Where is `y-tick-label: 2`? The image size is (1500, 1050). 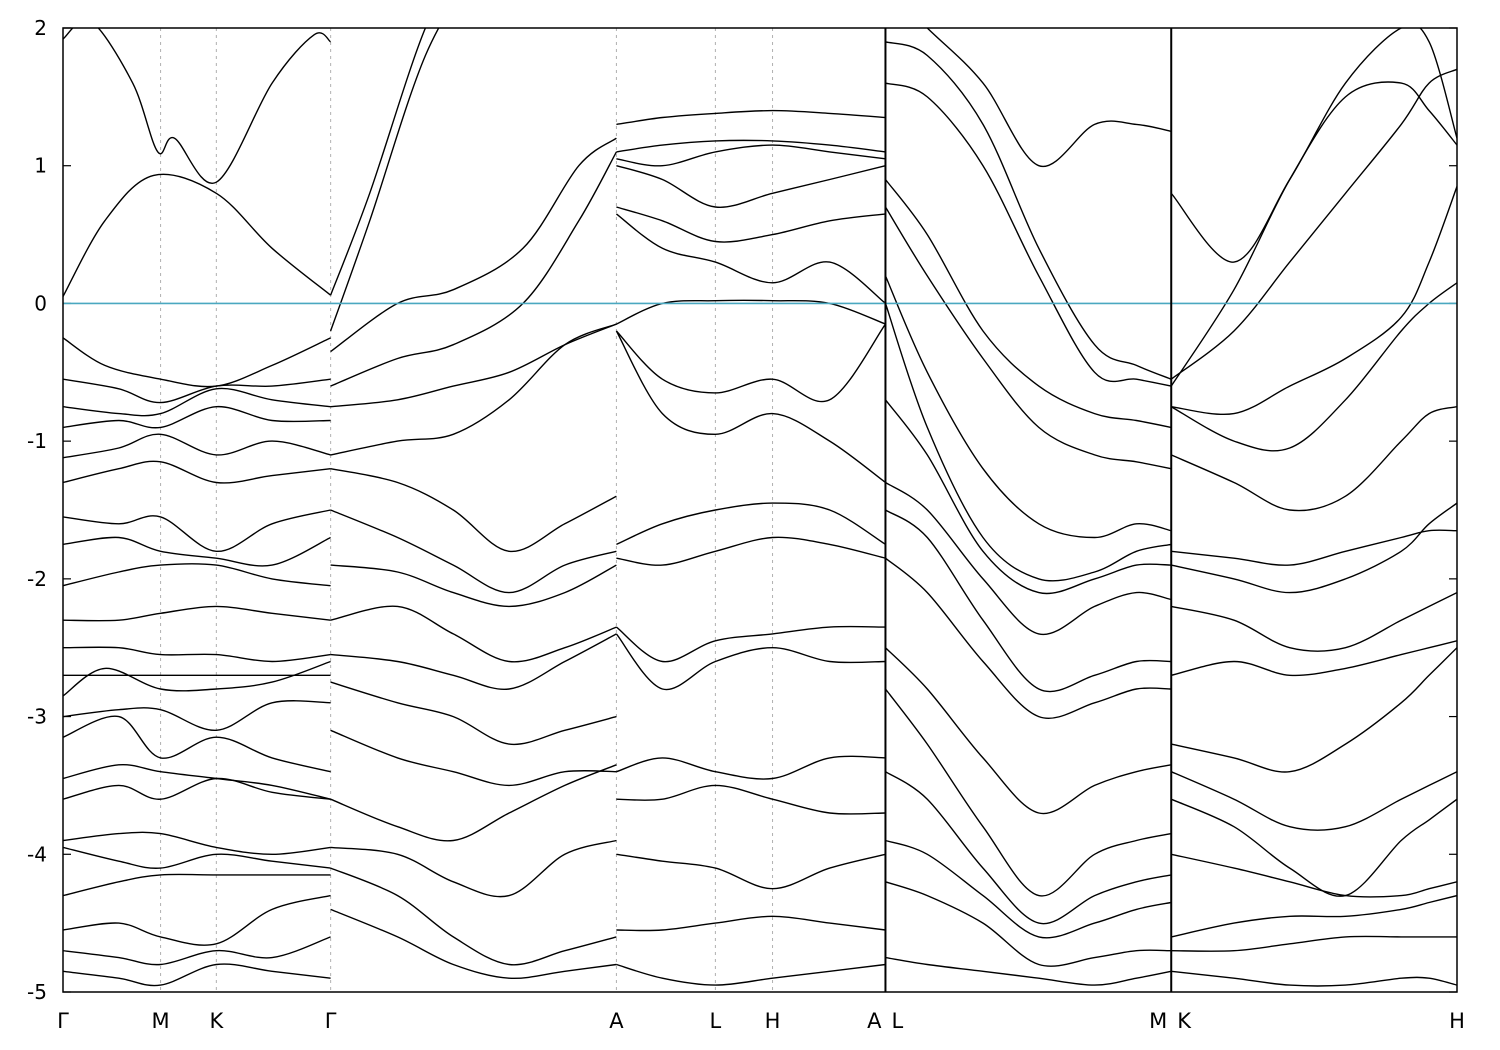 y-tick-label: 2 is located at coordinates (40, 28).